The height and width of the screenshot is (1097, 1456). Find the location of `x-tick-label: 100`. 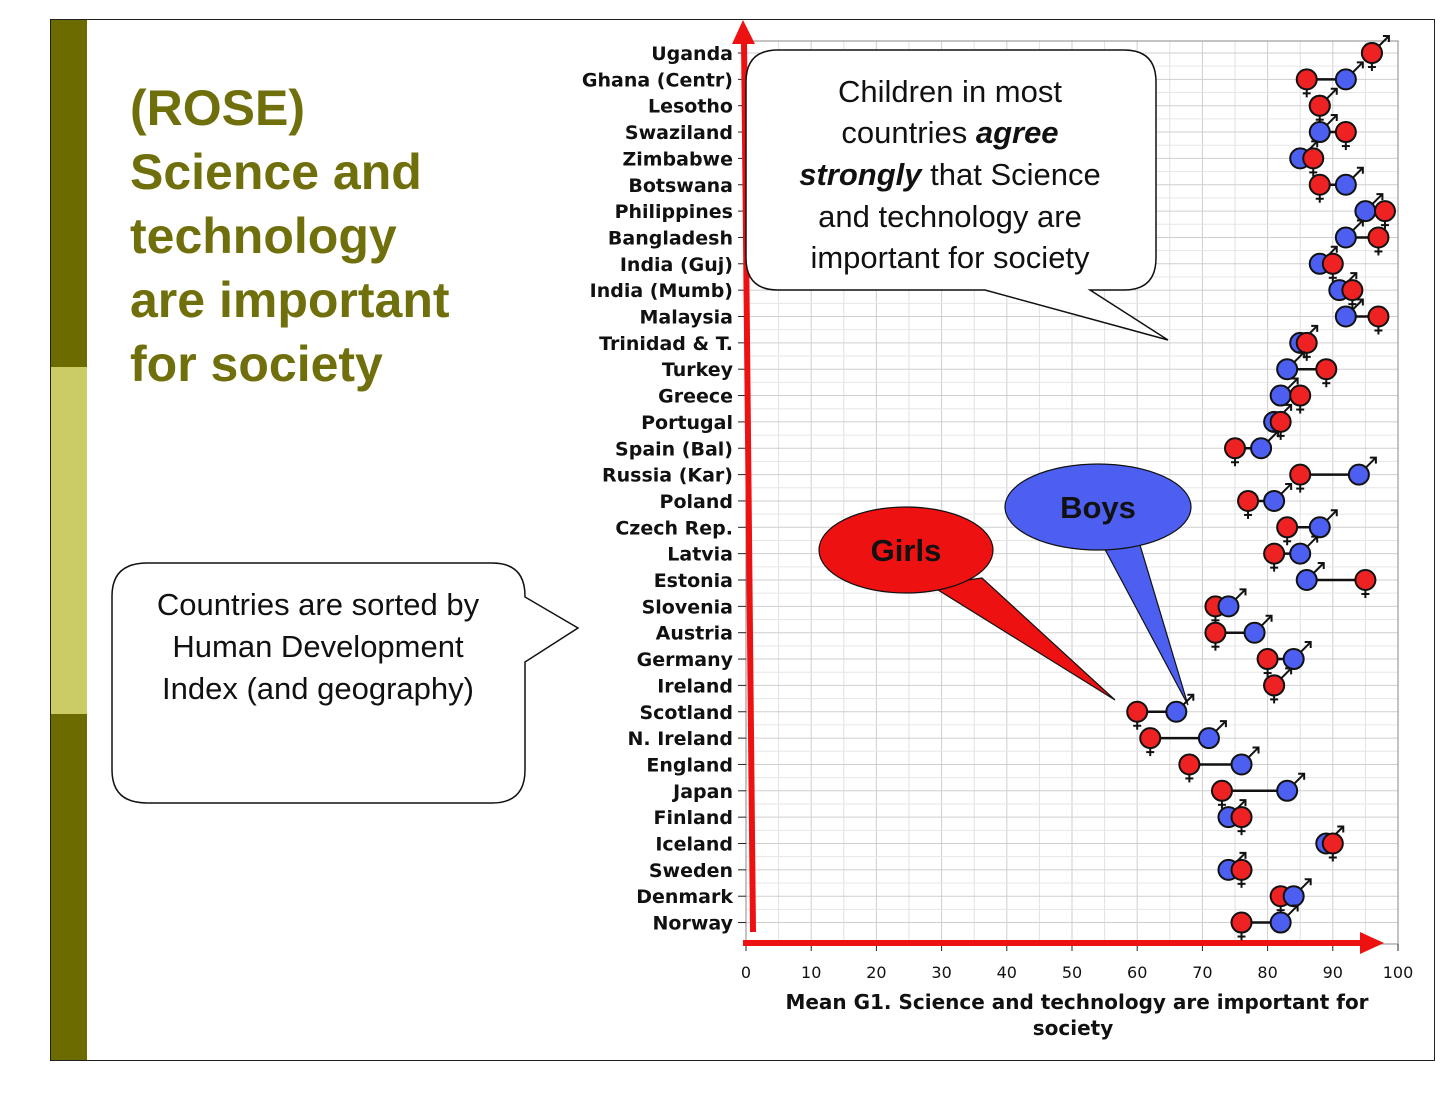

x-tick-label: 100 is located at coordinates (1398, 972).